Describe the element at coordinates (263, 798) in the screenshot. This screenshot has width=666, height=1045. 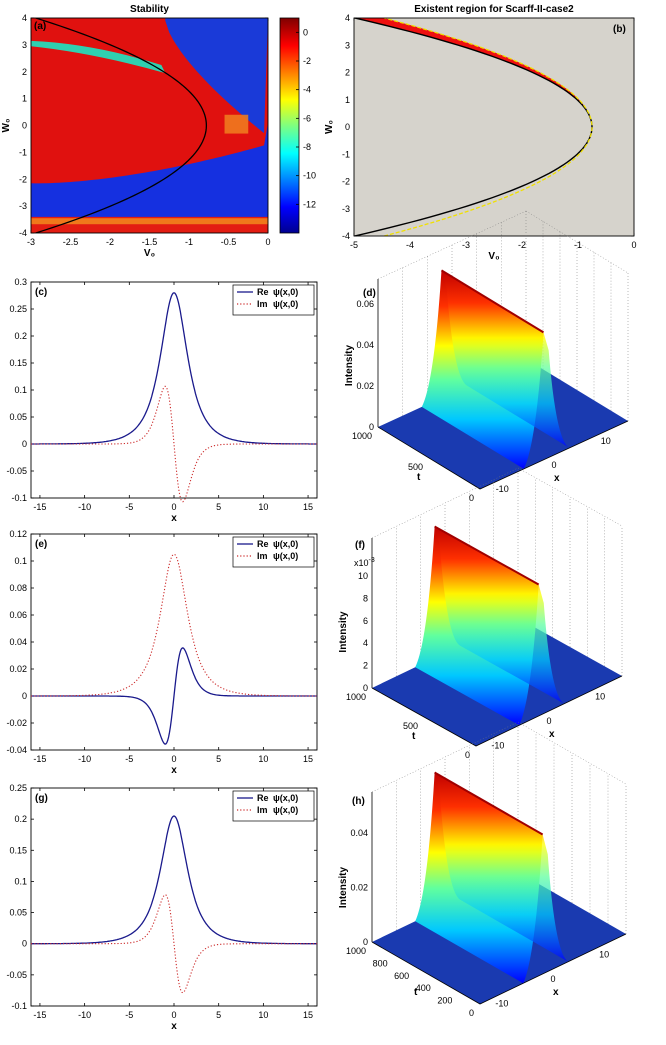
I see `legend-label: Re` at that location.